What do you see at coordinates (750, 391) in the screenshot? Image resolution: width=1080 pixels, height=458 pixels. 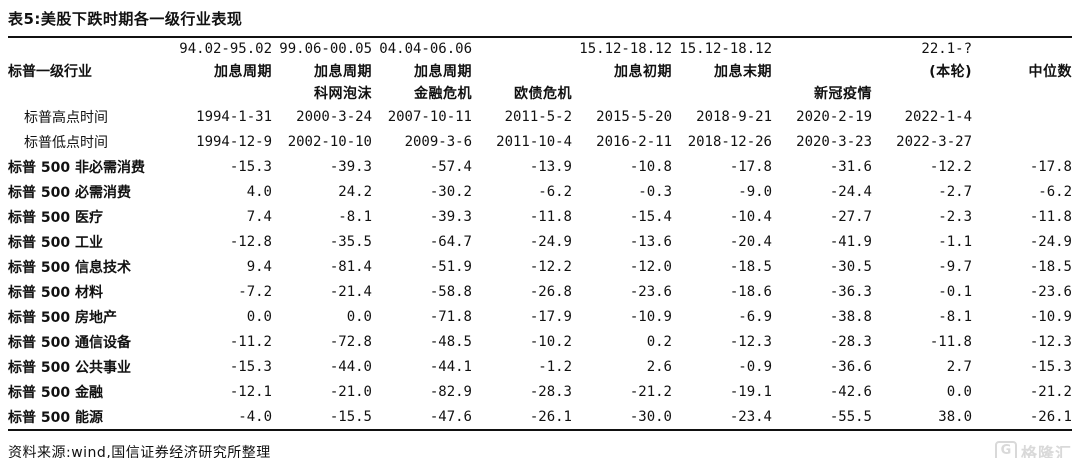 I see `value-cell: -19.1` at bounding box center [750, 391].